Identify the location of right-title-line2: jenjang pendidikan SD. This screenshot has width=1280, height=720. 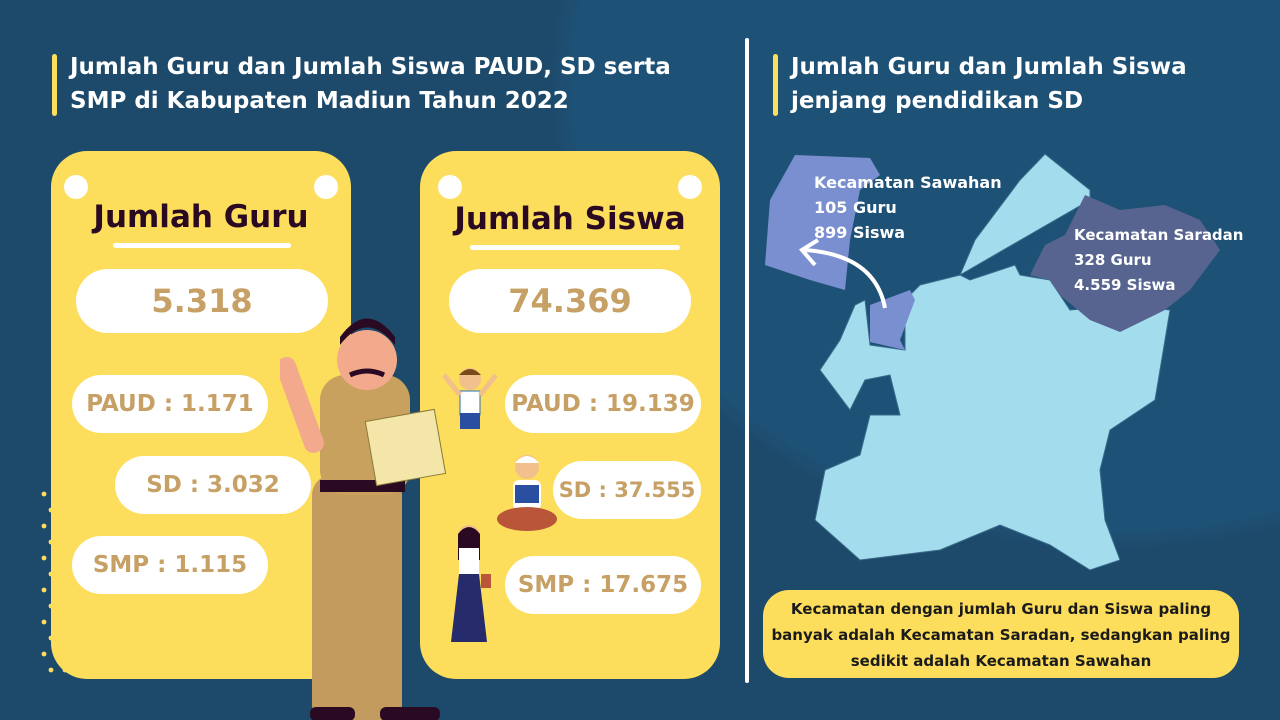
(937, 101).